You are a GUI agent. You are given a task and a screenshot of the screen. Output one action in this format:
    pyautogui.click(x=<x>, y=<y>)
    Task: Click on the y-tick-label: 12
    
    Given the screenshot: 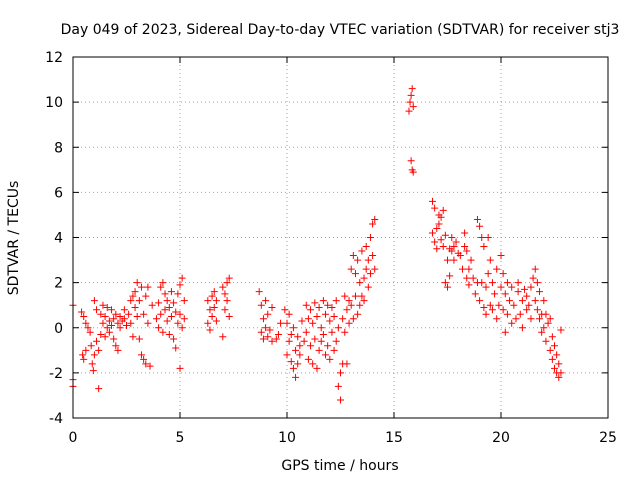 What is the action you would take?
    pyautogui.click(x=54, y=58)
    